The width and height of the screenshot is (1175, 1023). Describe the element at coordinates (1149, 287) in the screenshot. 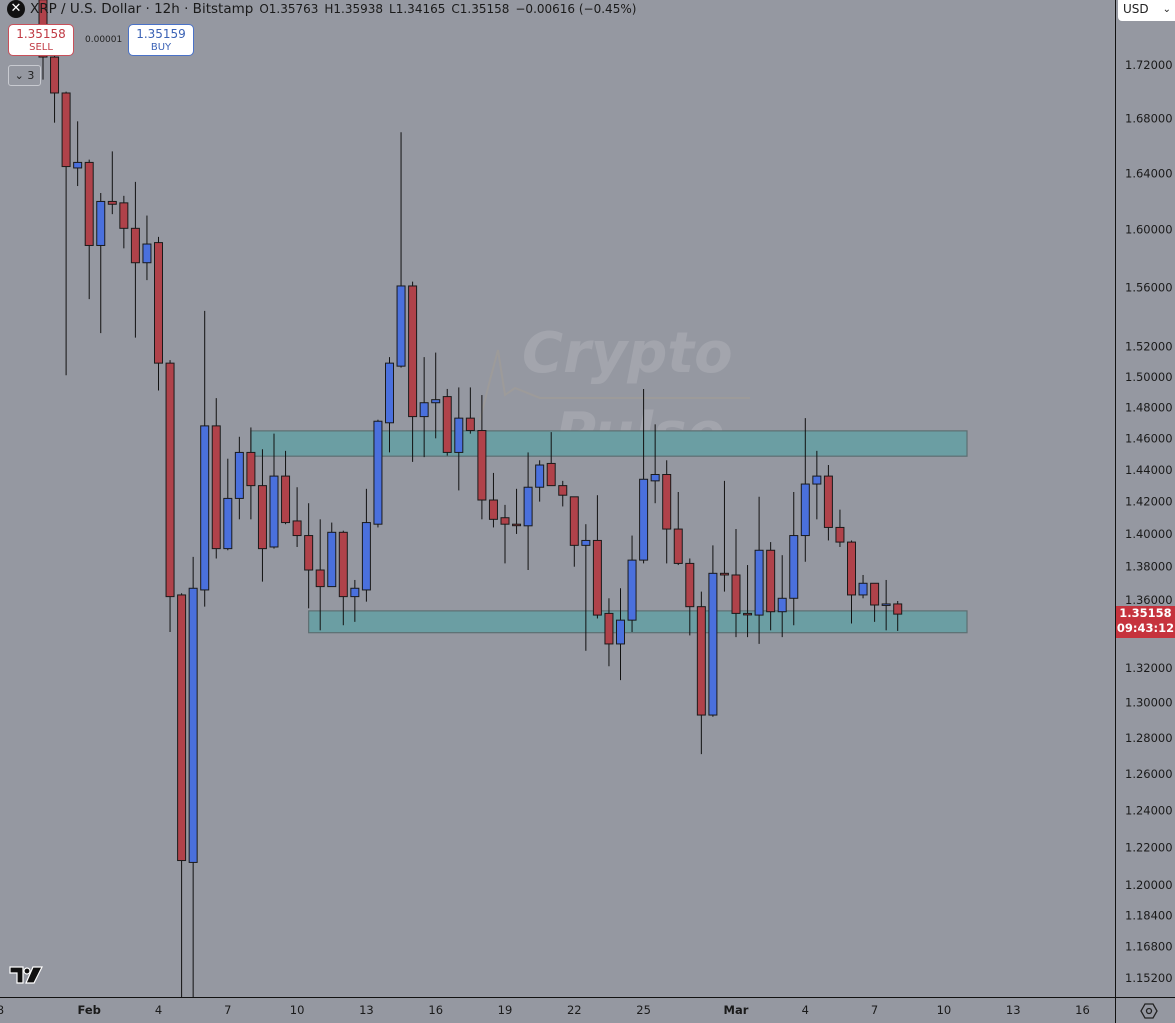

I see `price-tick-label: 1.56000` at that location.